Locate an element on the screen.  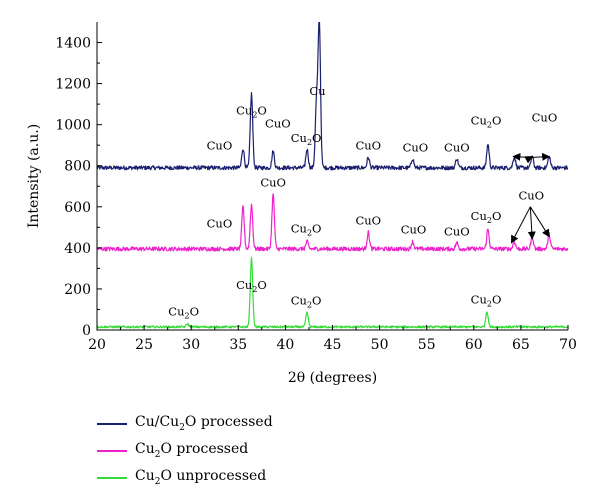
legend-label: Cu2O unprocessed is located at coordinates (201, 477).